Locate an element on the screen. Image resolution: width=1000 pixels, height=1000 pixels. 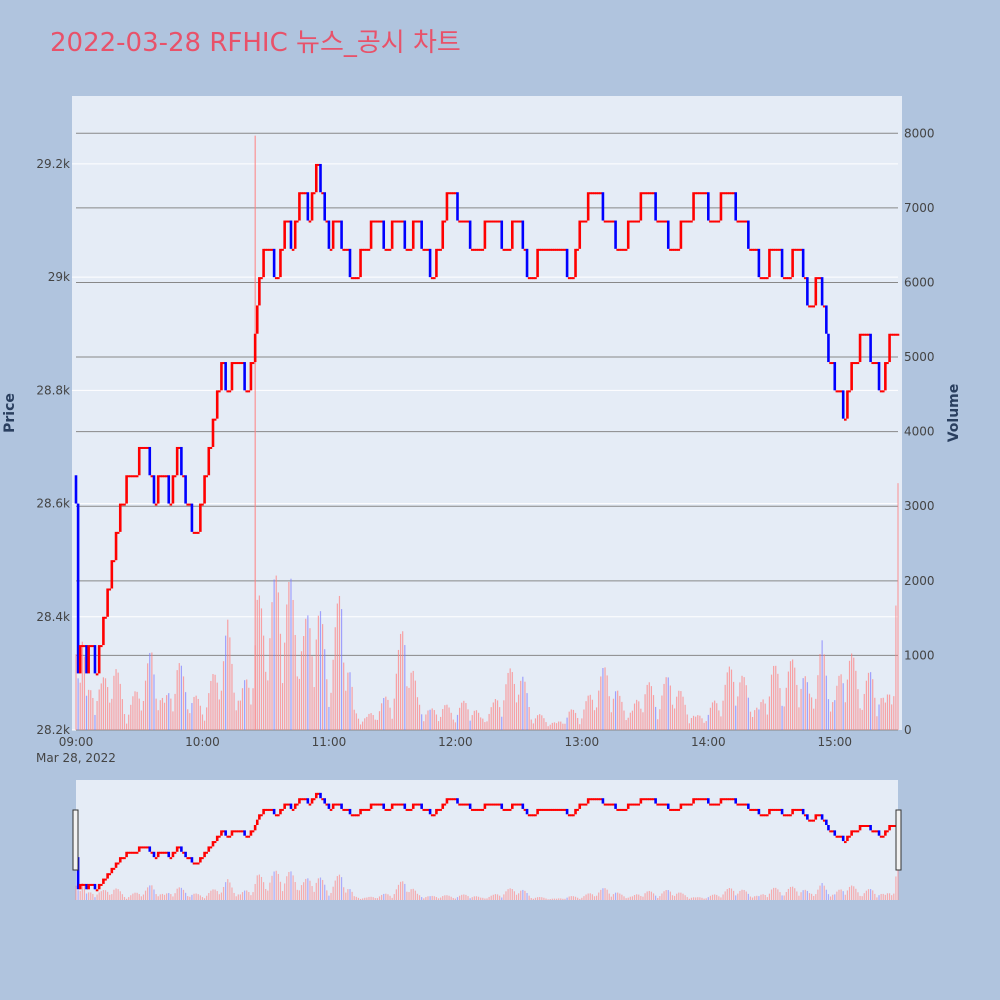
time-tick-label: 12:00 is located at coordinates (455, 742).